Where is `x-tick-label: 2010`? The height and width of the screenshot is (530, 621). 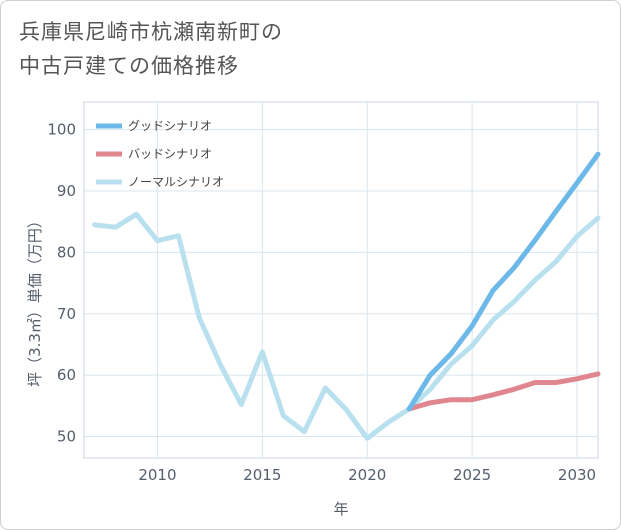
x-tick-label: 2010 is located at coordinates (157, 475).